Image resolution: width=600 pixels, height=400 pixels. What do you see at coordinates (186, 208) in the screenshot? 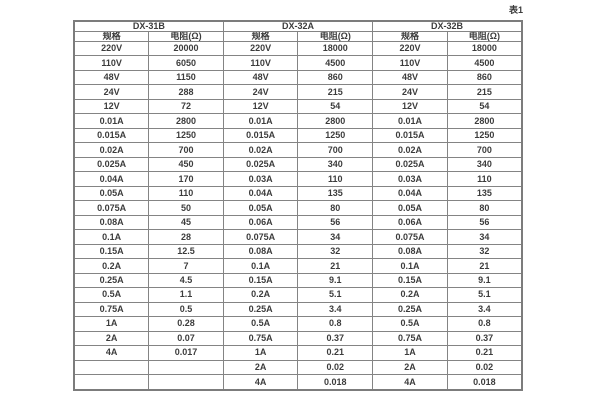
I see `table-cell: 50` at bounding box center [186, 208].